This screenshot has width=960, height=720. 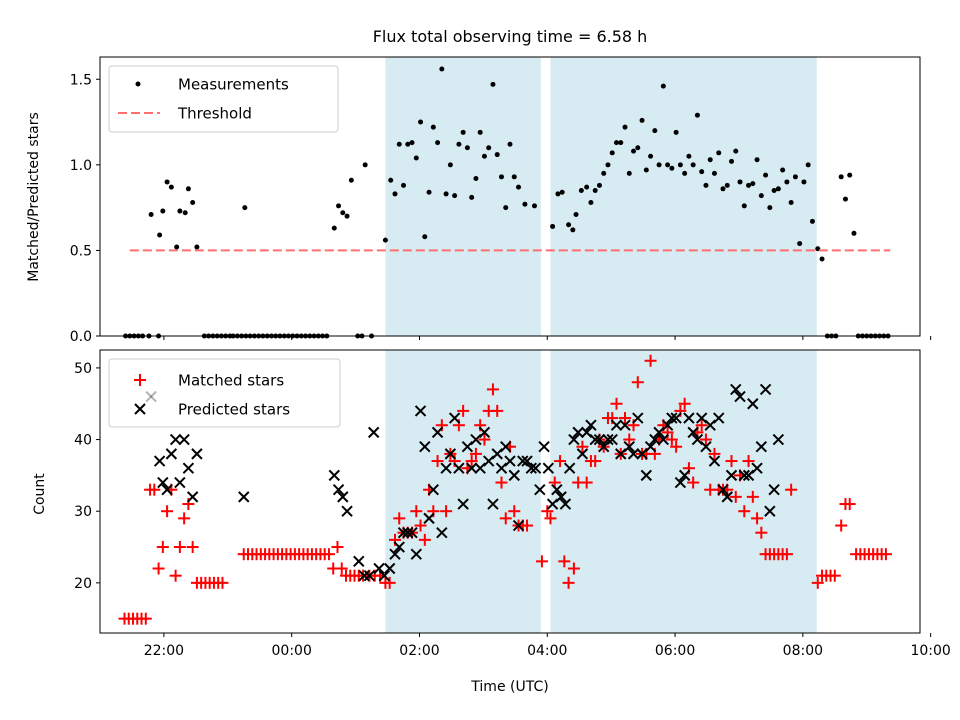 What do you see at coordinates (83, 369) in the screenshot?
I see `y-tick-label: 50` at bounding box center [83, 369].